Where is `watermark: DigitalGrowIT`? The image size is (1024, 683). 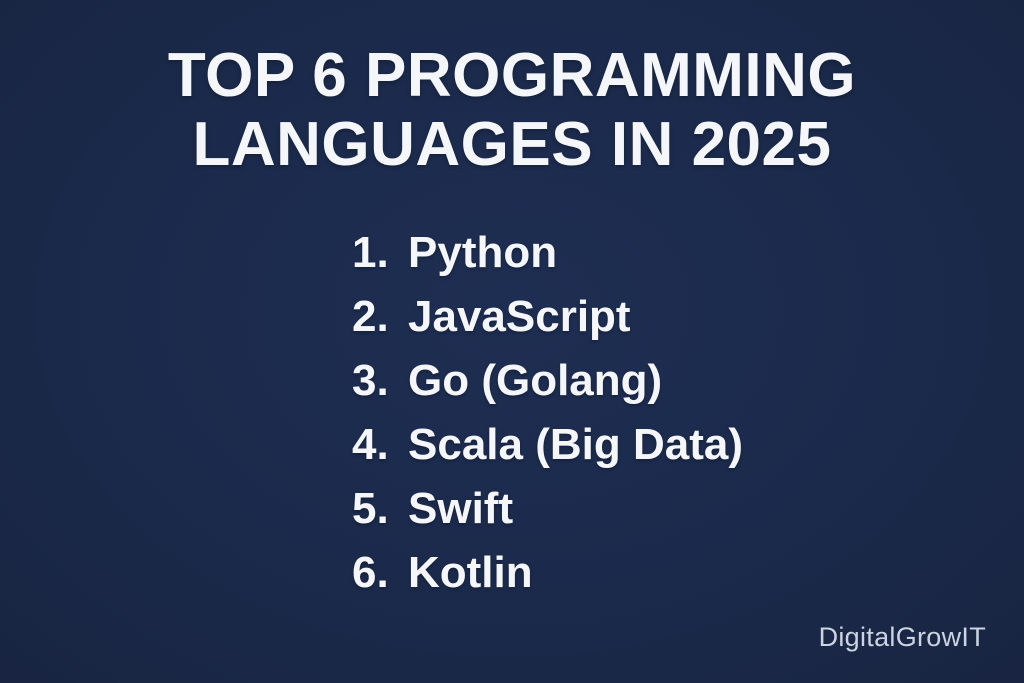
watermark: DigitalGrowIT is located at coordinates (902, 637).